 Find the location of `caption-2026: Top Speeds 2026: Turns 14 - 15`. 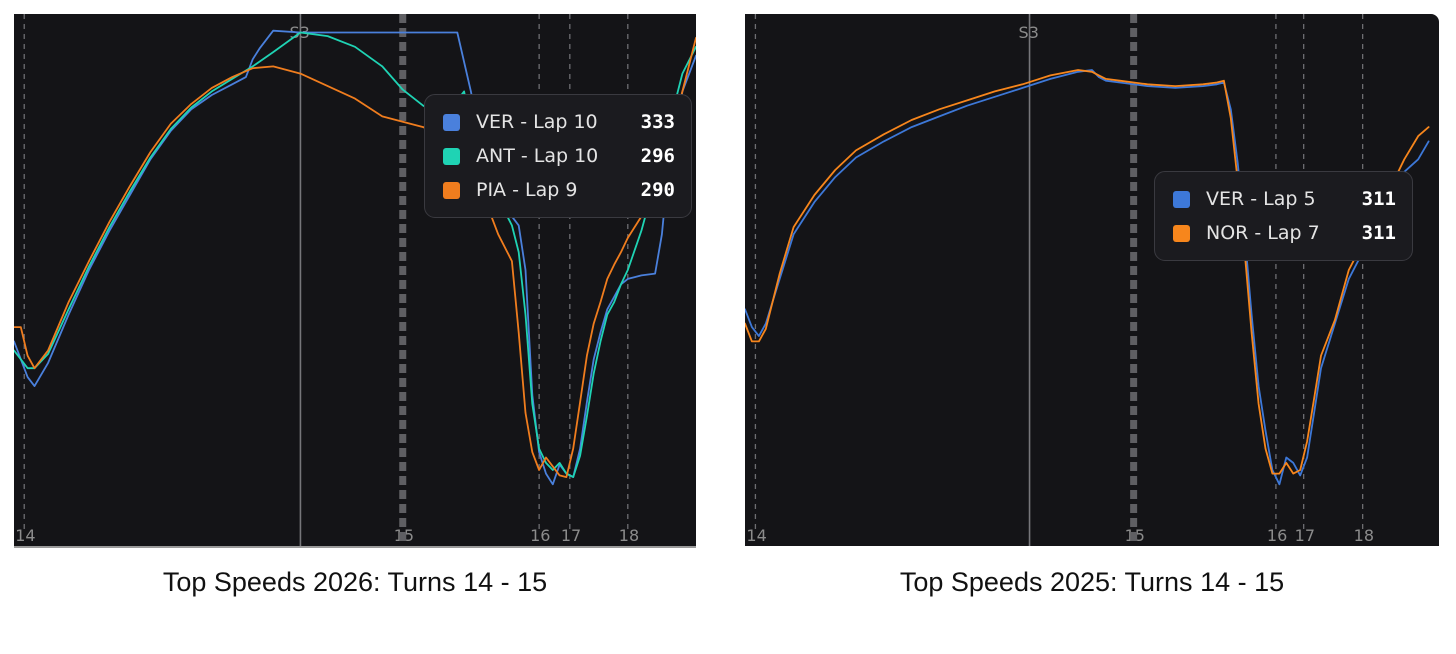

caption-2026: Top Speeds 2026: Turns 14 - 15 is located at coordinates (355, 582).